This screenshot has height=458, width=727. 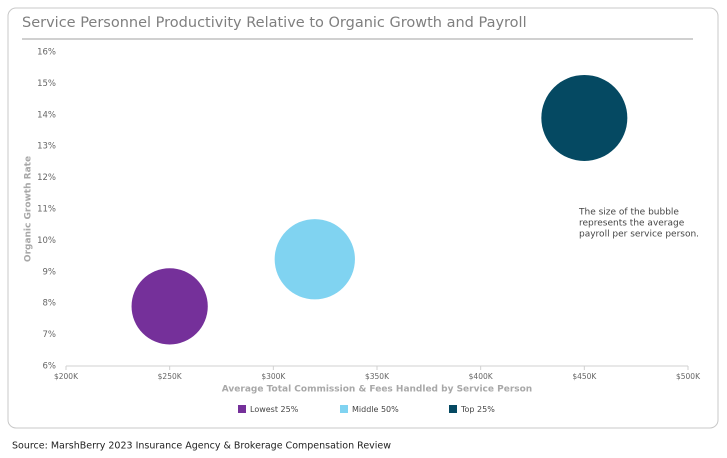 What do you see at coordinates (46, 53) in the screenshot?
I see `y-tick-label: 16%` at bounding box center [46, 53].